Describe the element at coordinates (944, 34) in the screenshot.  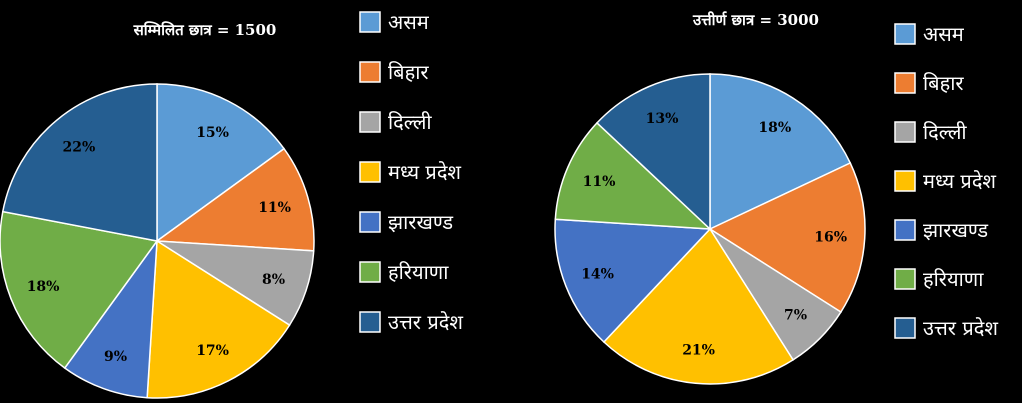
I see `pie2-legend-label-1: असम` at that location.